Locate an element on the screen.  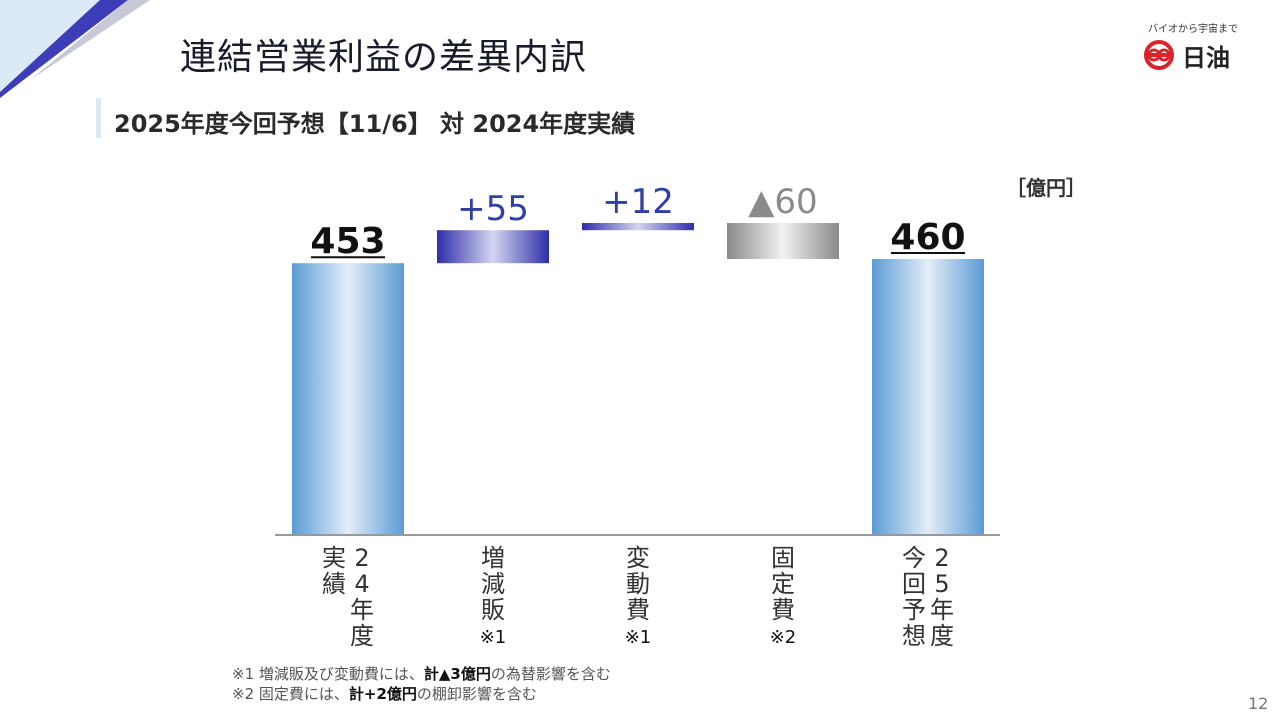
footnote-2-highlight: 計+2億円 is located at coordinates (382, 694).